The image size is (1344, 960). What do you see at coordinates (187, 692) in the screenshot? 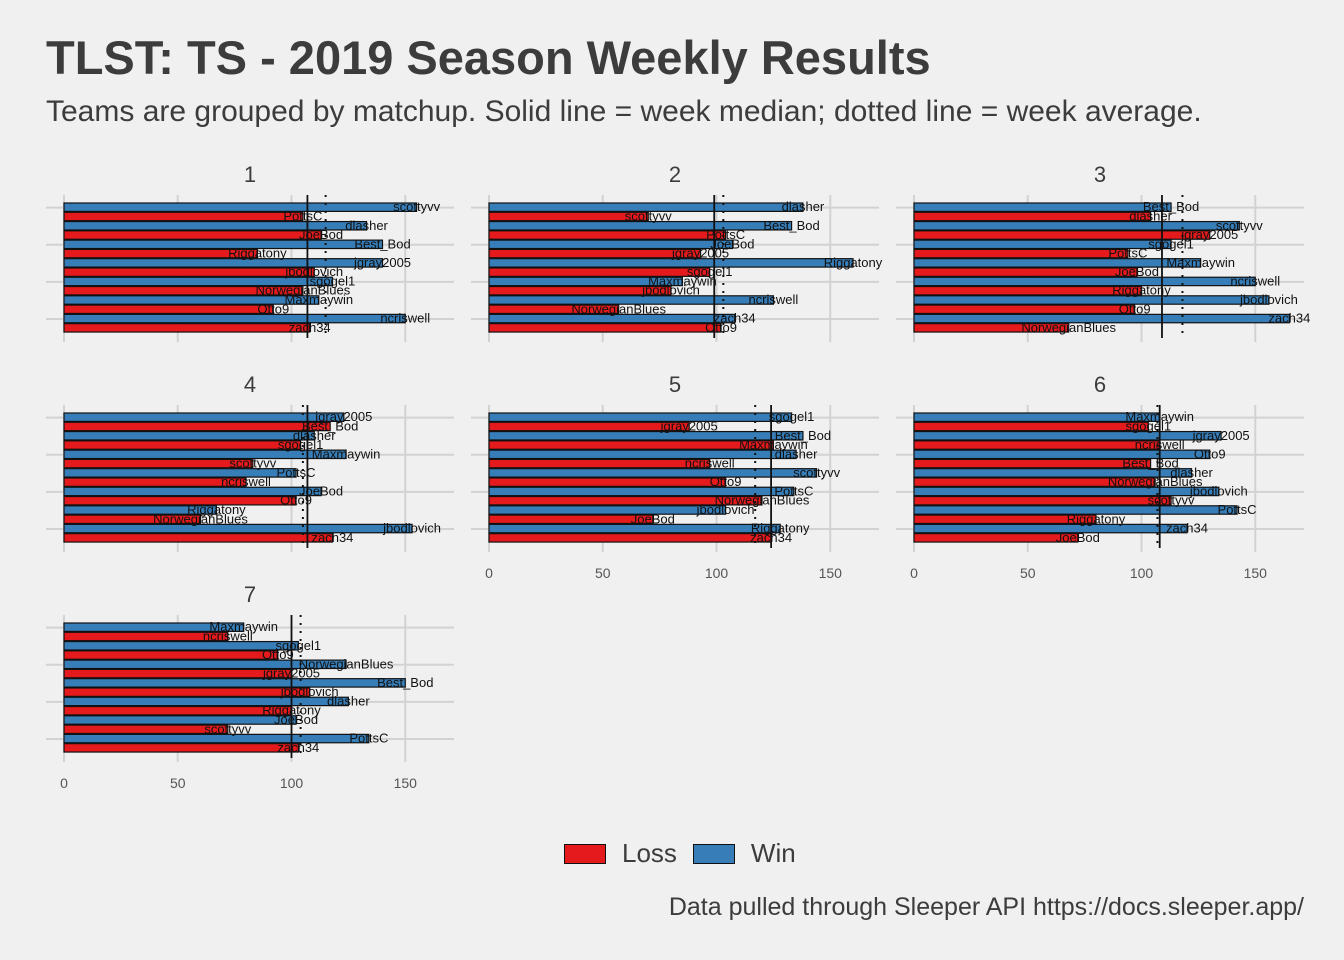
I see `bar-jbodlovich-wk7` at bounding box center [187, 692].